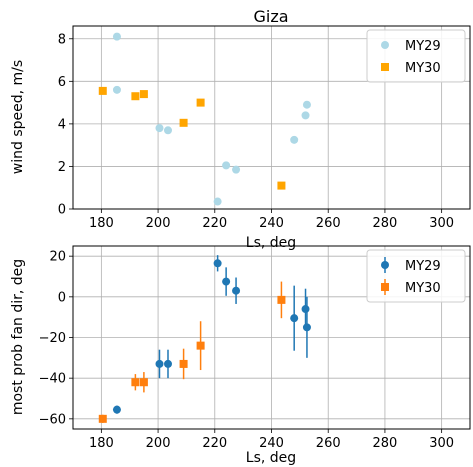 The height and width of the screenshot is (467, 473). What do you see at coordinates (18, 117) in the screenshot?
I see `top-y-axis-label: wind speed, m/s` at bounding box center [18, 117].